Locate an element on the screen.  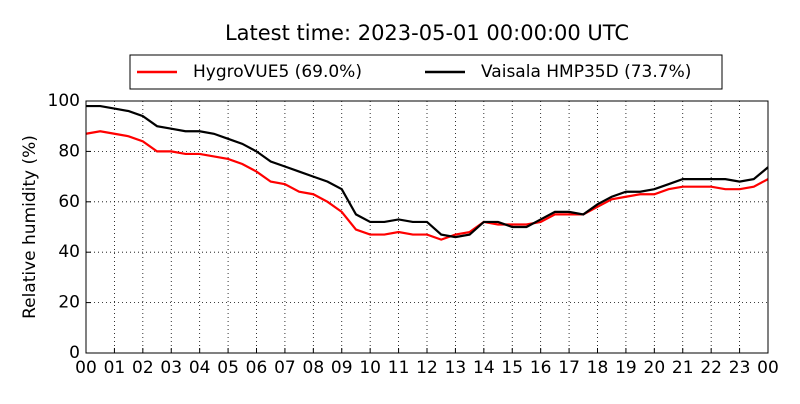
x-tick-label: 10 is located at coordinates (370, 368).